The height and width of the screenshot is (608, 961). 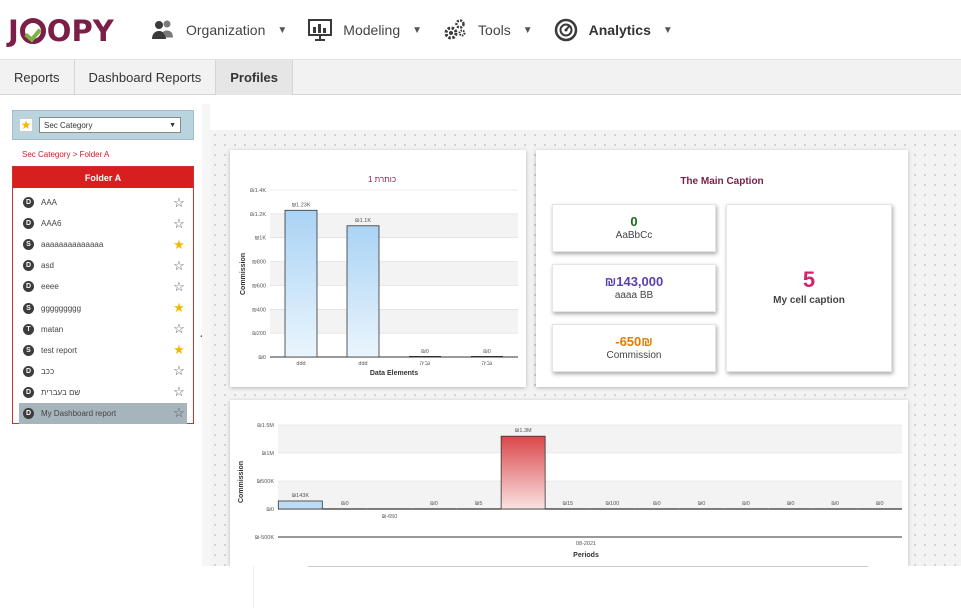 What do you see at coordinates (586, 544) in the screenshot?
I see `x-category-label: 08-2021` at bounding box center [586, 544].